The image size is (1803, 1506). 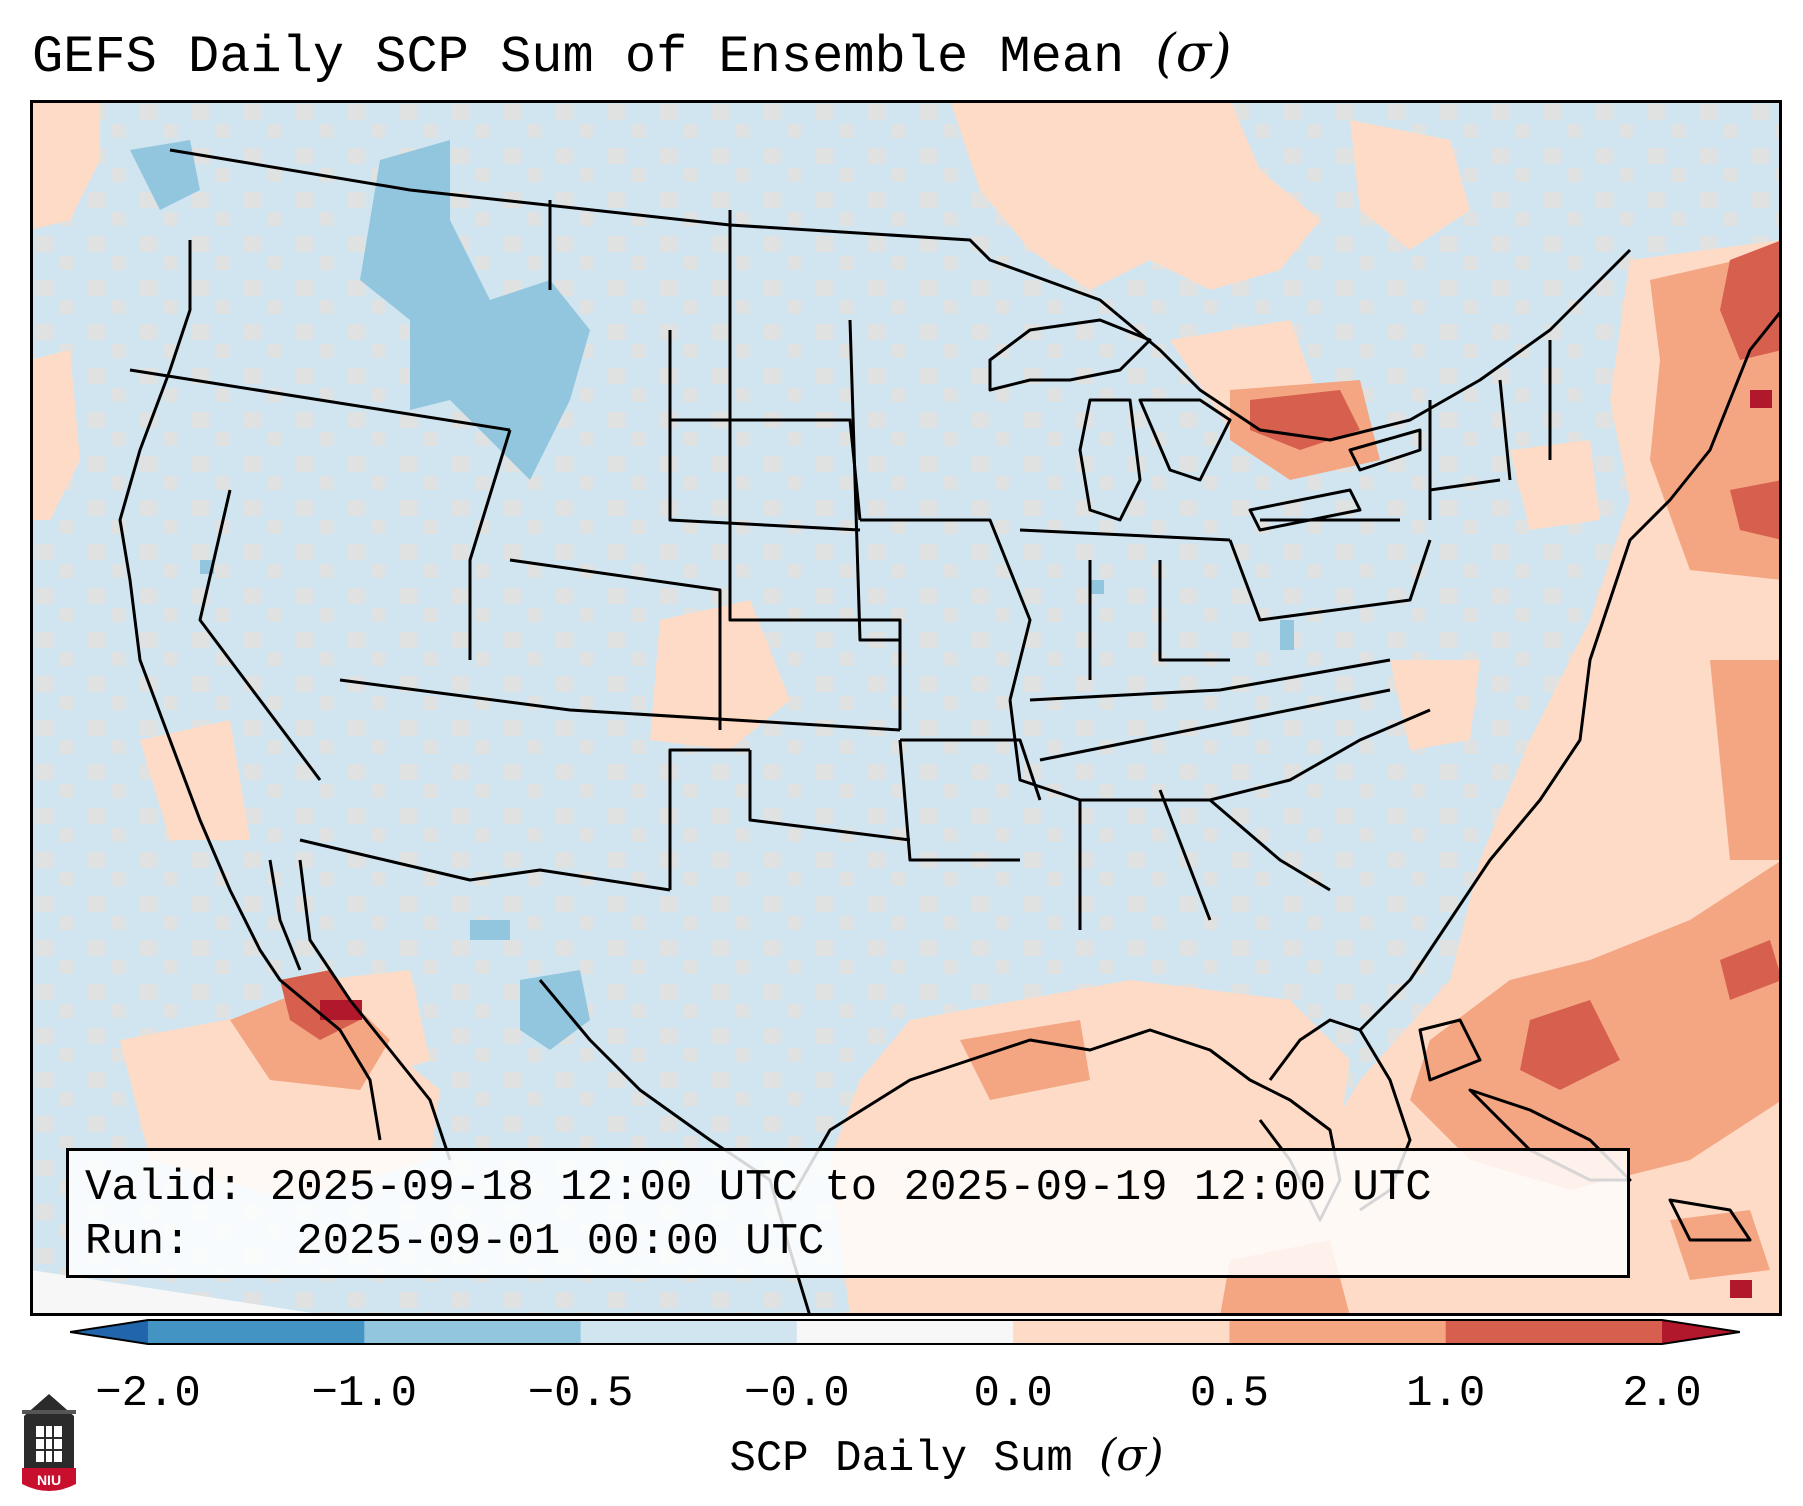 I want to click on colorbar-tick-label: 1.0, so click(x=1446, y=1394).